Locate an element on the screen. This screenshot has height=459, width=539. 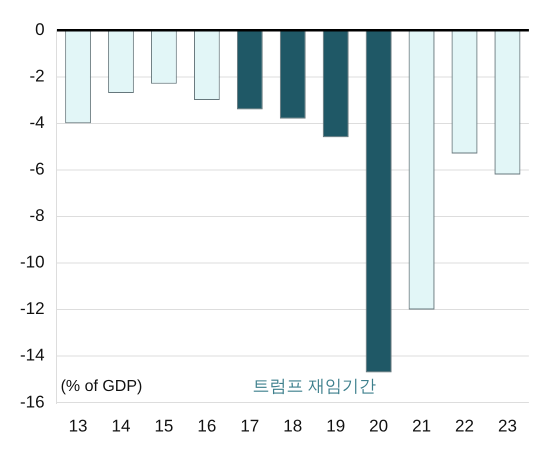
y-tick-label: -12 is located at coordinates (32, 308).